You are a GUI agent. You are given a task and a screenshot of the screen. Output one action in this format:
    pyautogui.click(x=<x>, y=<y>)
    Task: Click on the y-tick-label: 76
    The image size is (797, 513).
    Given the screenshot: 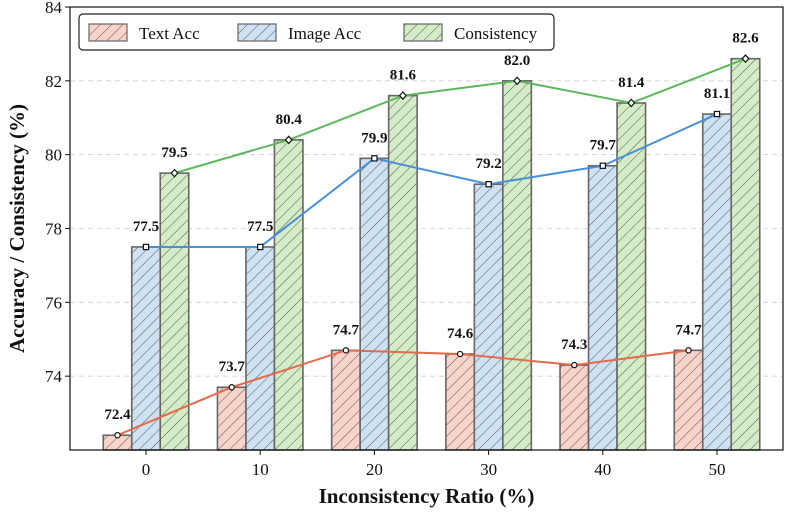 What is the action you would take?
    pyautogui.click(x=53, y=302)
    